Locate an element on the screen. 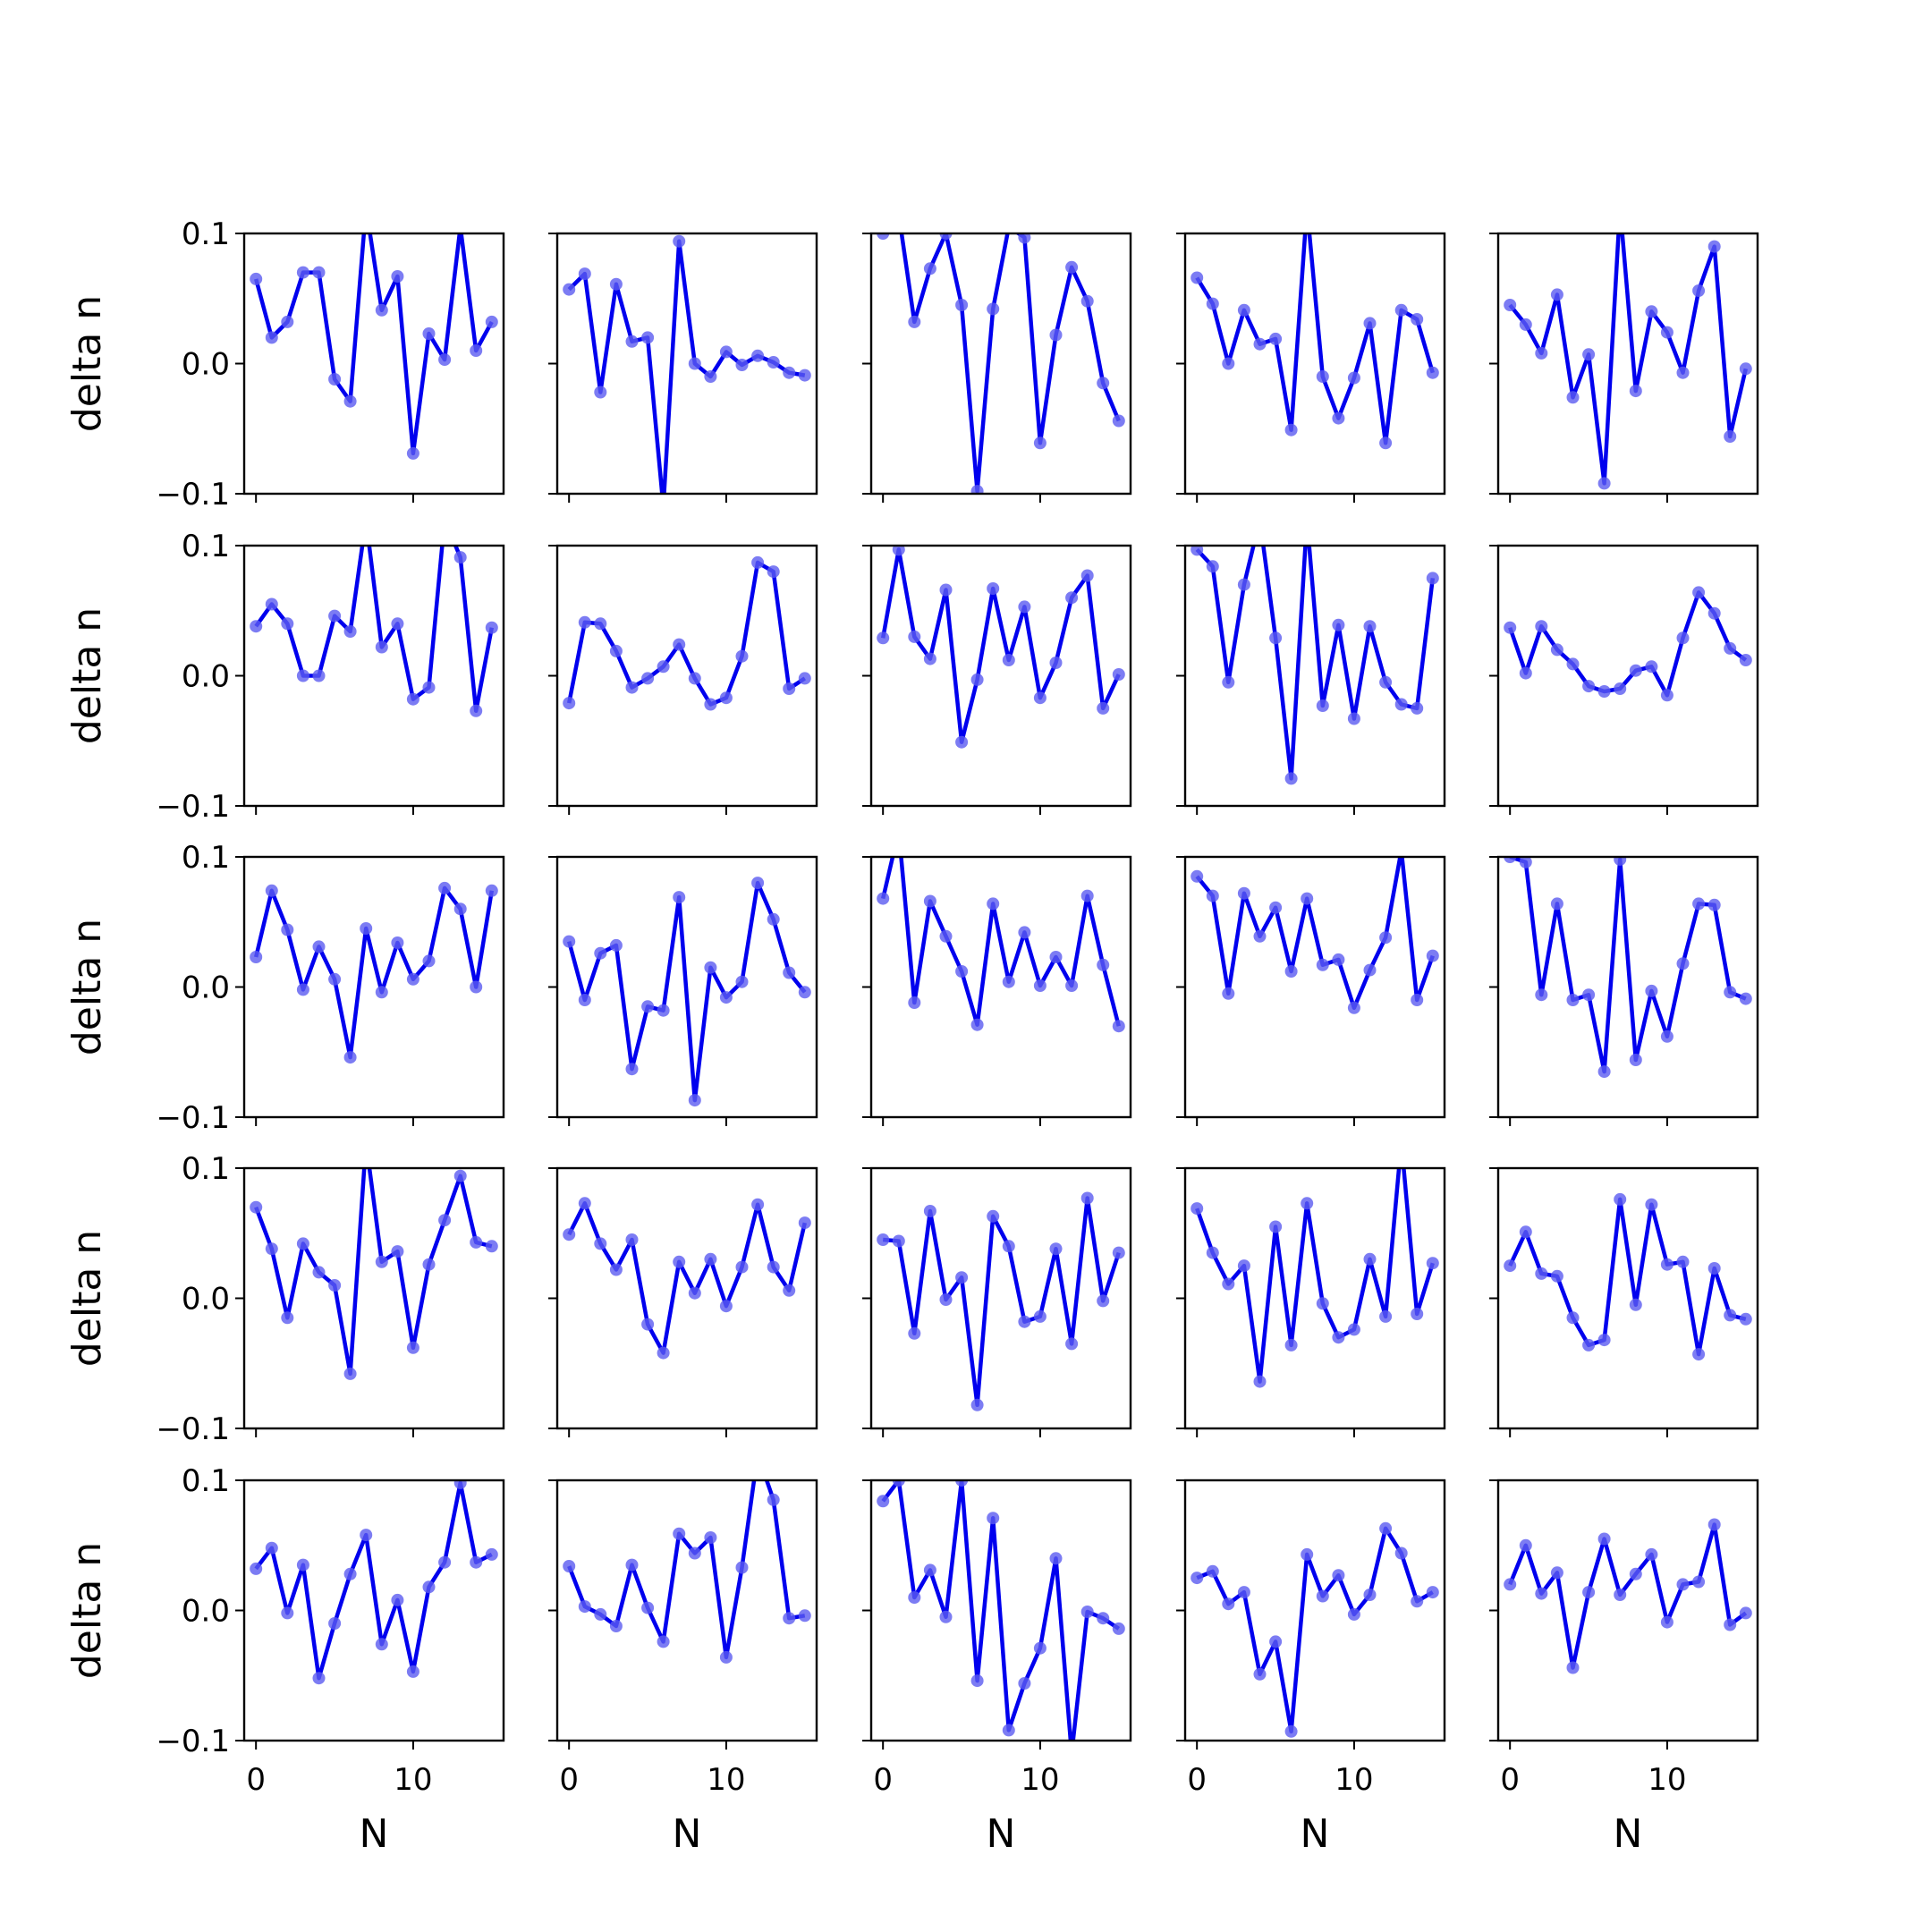  y-tick-label: 0.1 is located at coordinates (206, 234).